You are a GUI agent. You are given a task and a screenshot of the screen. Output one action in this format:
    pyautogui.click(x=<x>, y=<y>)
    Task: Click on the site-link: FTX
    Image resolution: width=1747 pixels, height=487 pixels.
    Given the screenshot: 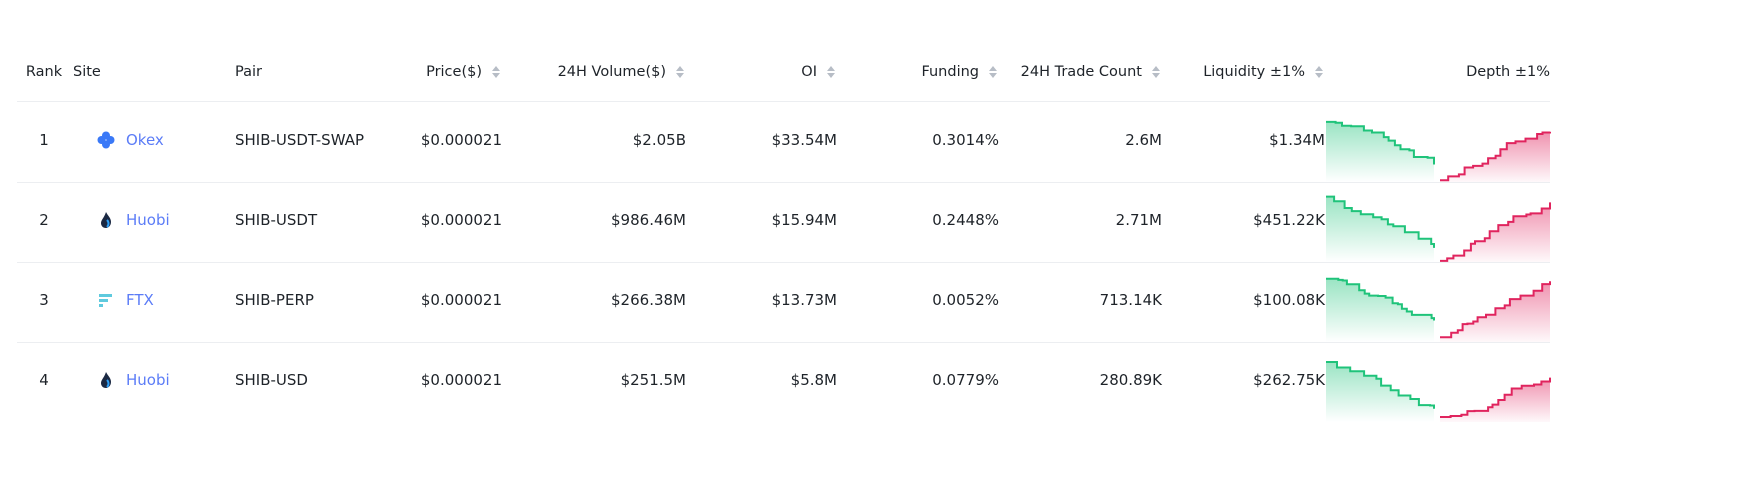 What is the action you would take?
    pyautogui.click(x=140, y=300)
    